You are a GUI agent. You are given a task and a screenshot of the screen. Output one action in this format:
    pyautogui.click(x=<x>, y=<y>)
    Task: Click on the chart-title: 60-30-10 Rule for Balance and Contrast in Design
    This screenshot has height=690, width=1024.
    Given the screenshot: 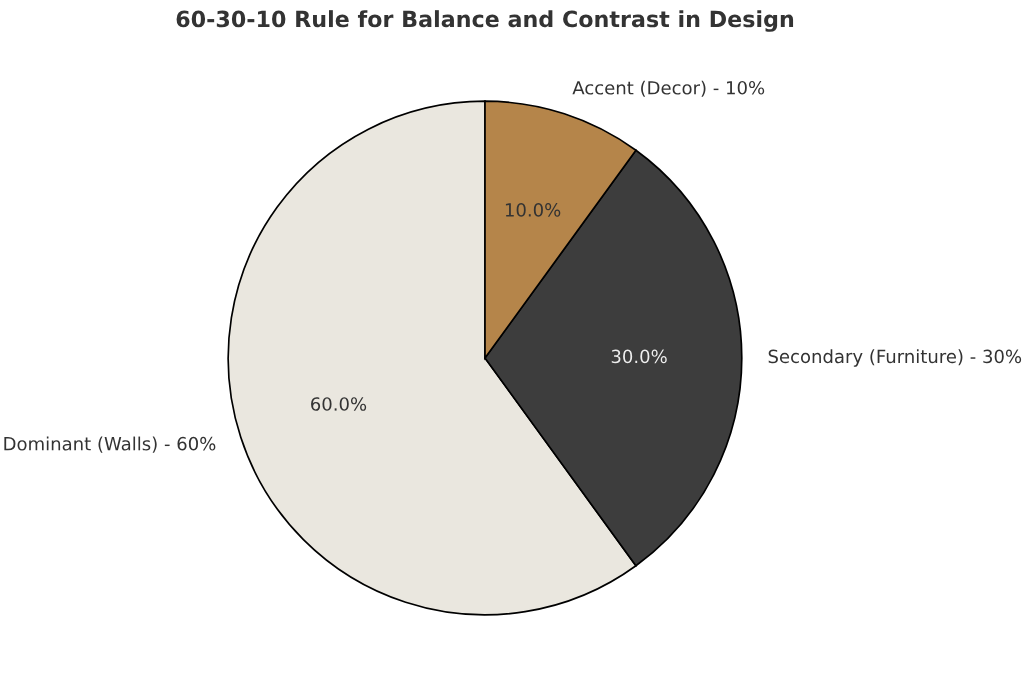 What is the action you would take?
    pyautogui.click(x=485, y=21)
    